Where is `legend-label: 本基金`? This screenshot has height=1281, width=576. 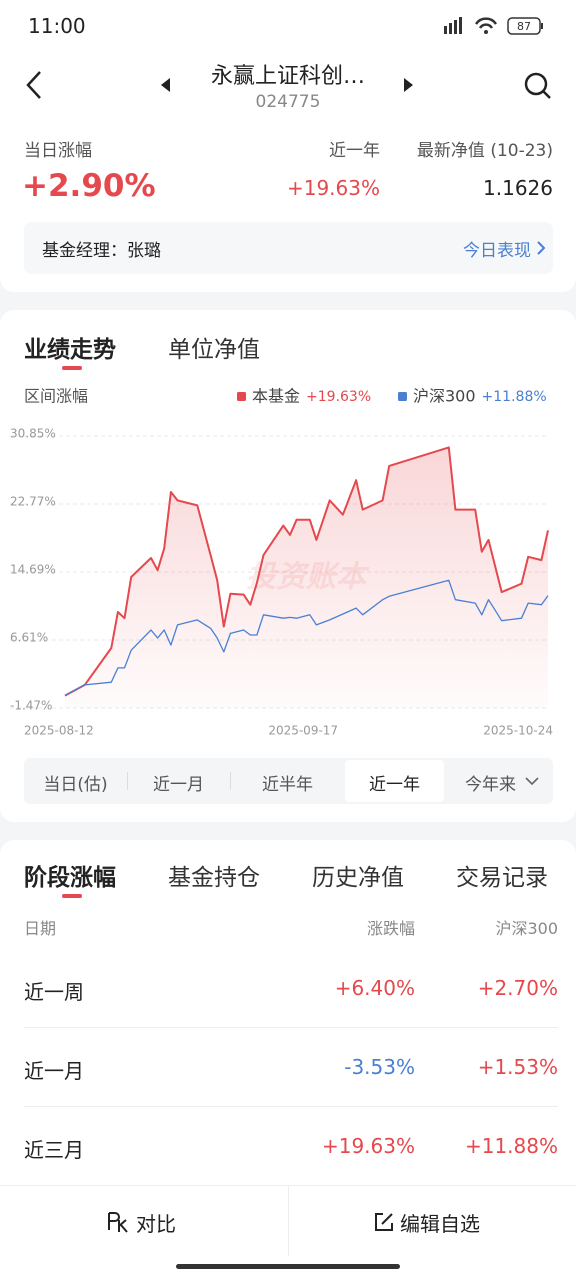
legend-label: 本基金 is located at coordinates (276, 396).